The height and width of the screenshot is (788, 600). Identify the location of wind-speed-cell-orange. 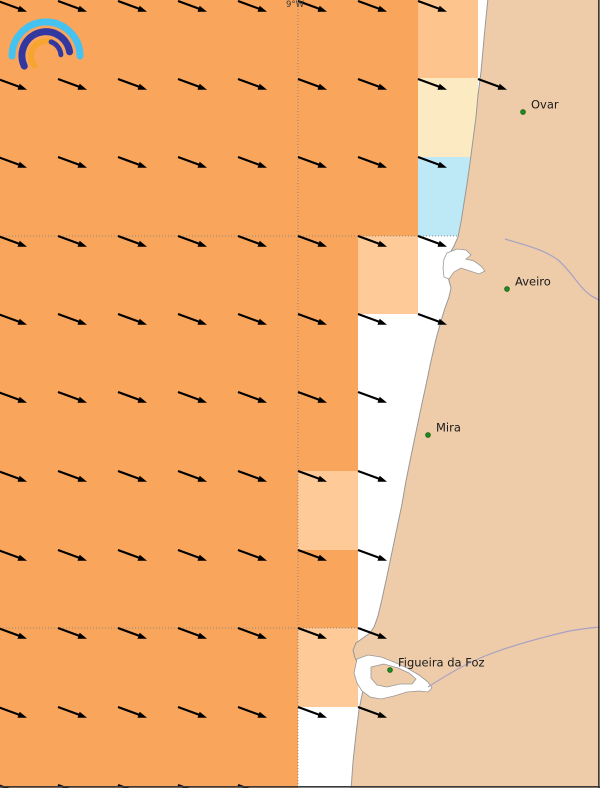
(388, 118).